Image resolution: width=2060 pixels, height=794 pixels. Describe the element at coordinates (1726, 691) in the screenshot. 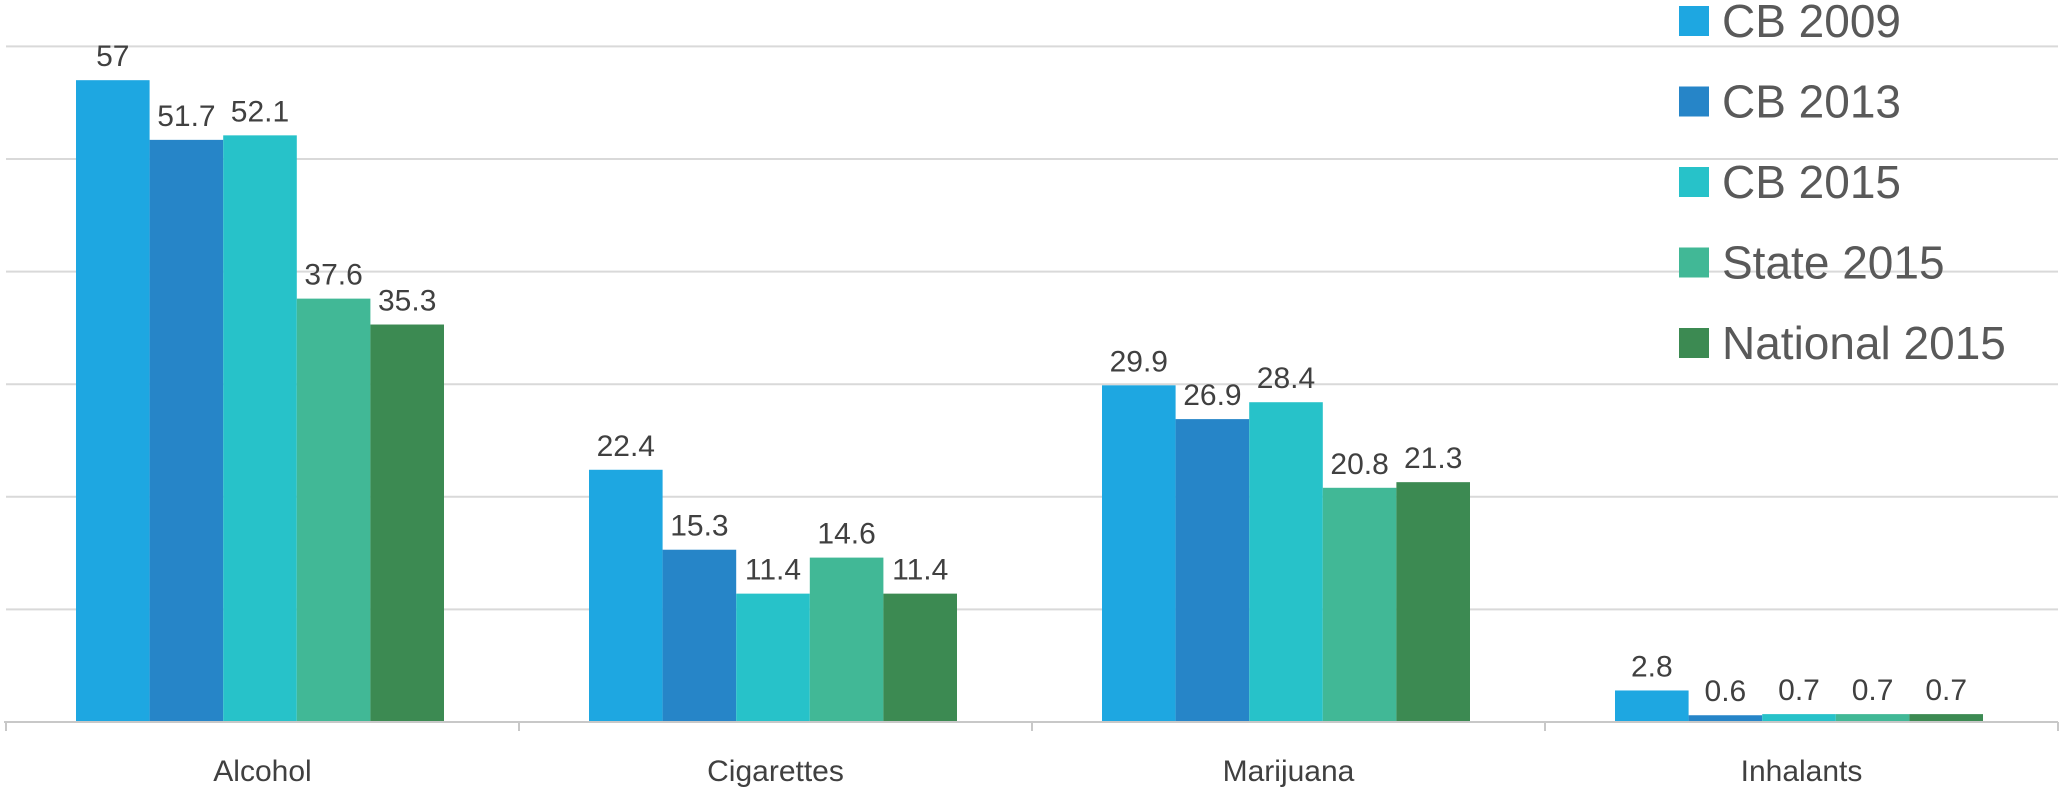

I see `data-label: 0.6` at that location.